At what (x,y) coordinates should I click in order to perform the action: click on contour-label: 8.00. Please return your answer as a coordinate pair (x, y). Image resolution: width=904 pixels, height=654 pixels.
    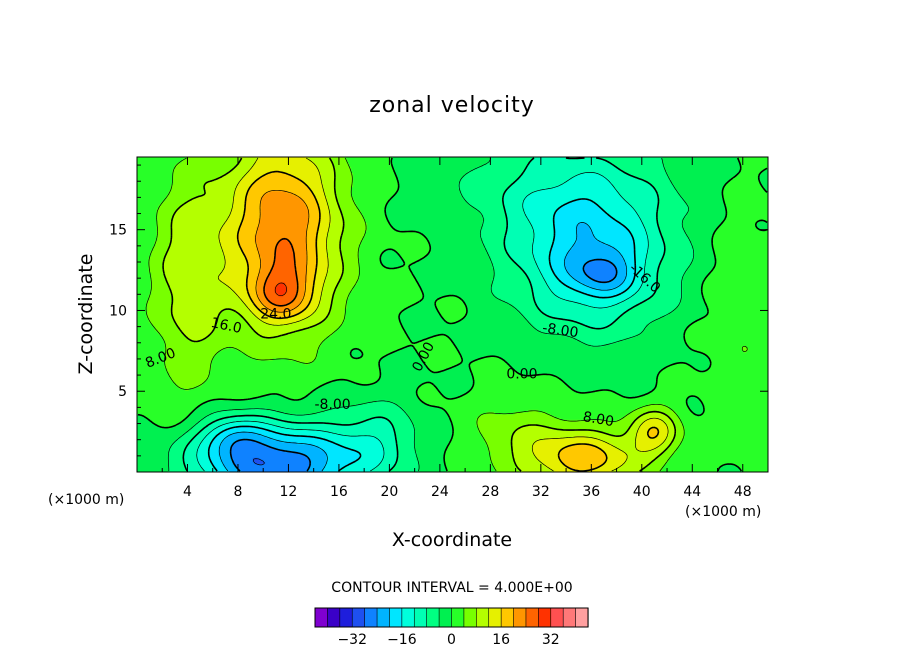
    Looking at the image, I should click on (598, 419).